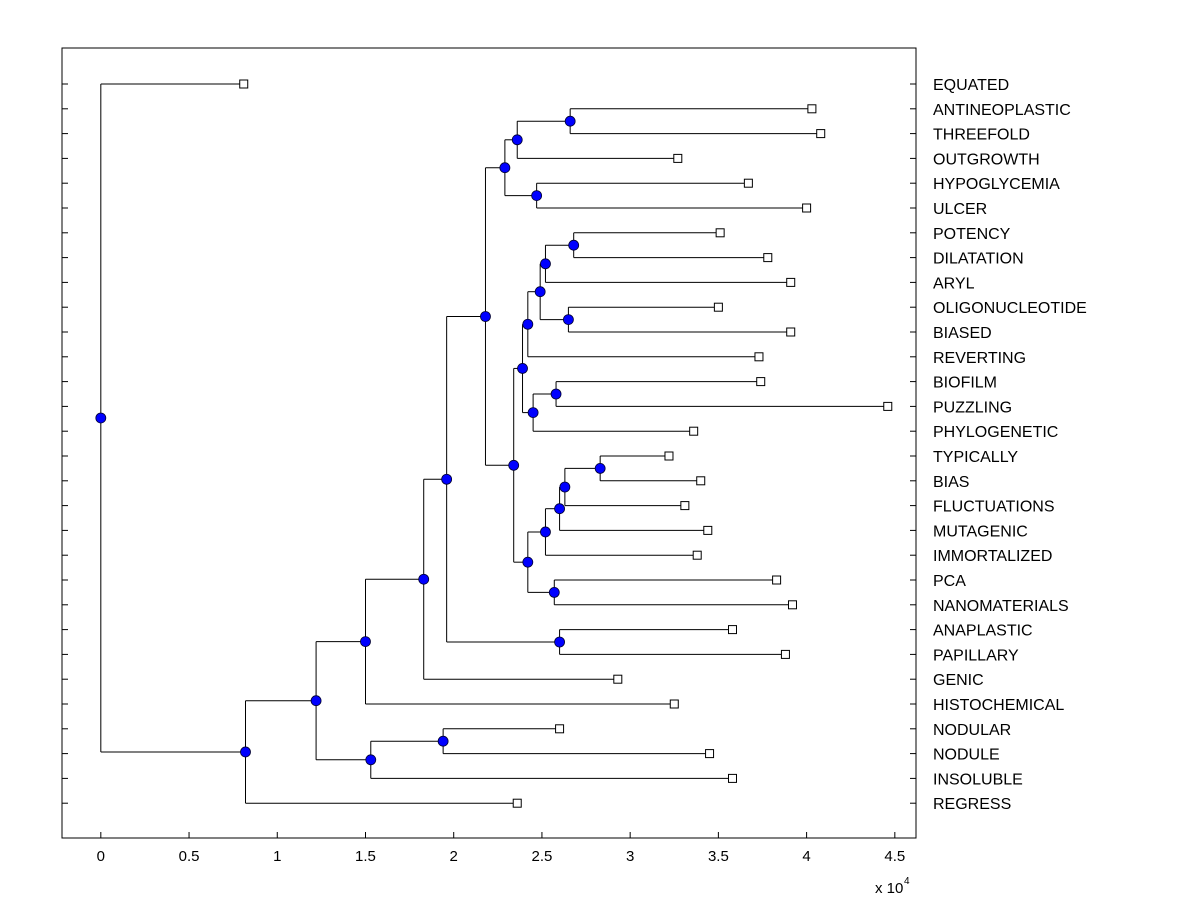 This screenshot has width=1200, height=900. I want to click on leaf-label: OLIGONUCLEOTIDE, so click(1010, 308).